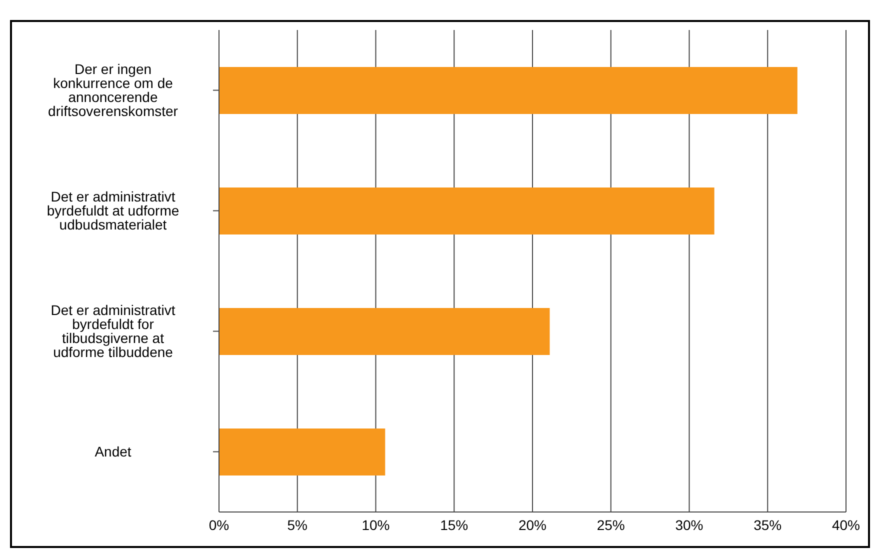 The width and height of the screenshot is (880, 557). Describe the element at coordinates (113, 331) in the screenshot. I see `y-tick-label: Det er administrativt byrdefuldt for tilbudsgiverne at udforme tilbuddene` at that location.